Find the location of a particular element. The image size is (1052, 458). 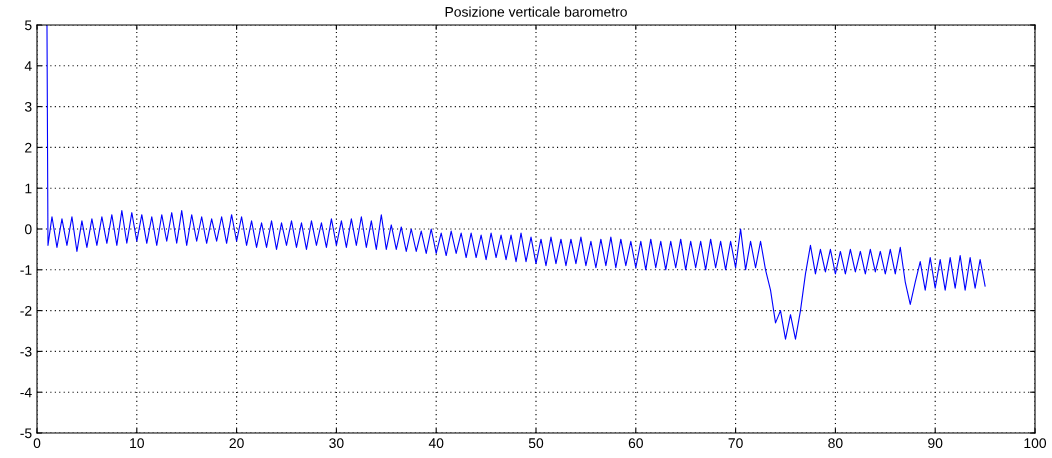

y-tick-label: -3 is located at coordinates (26, 351).